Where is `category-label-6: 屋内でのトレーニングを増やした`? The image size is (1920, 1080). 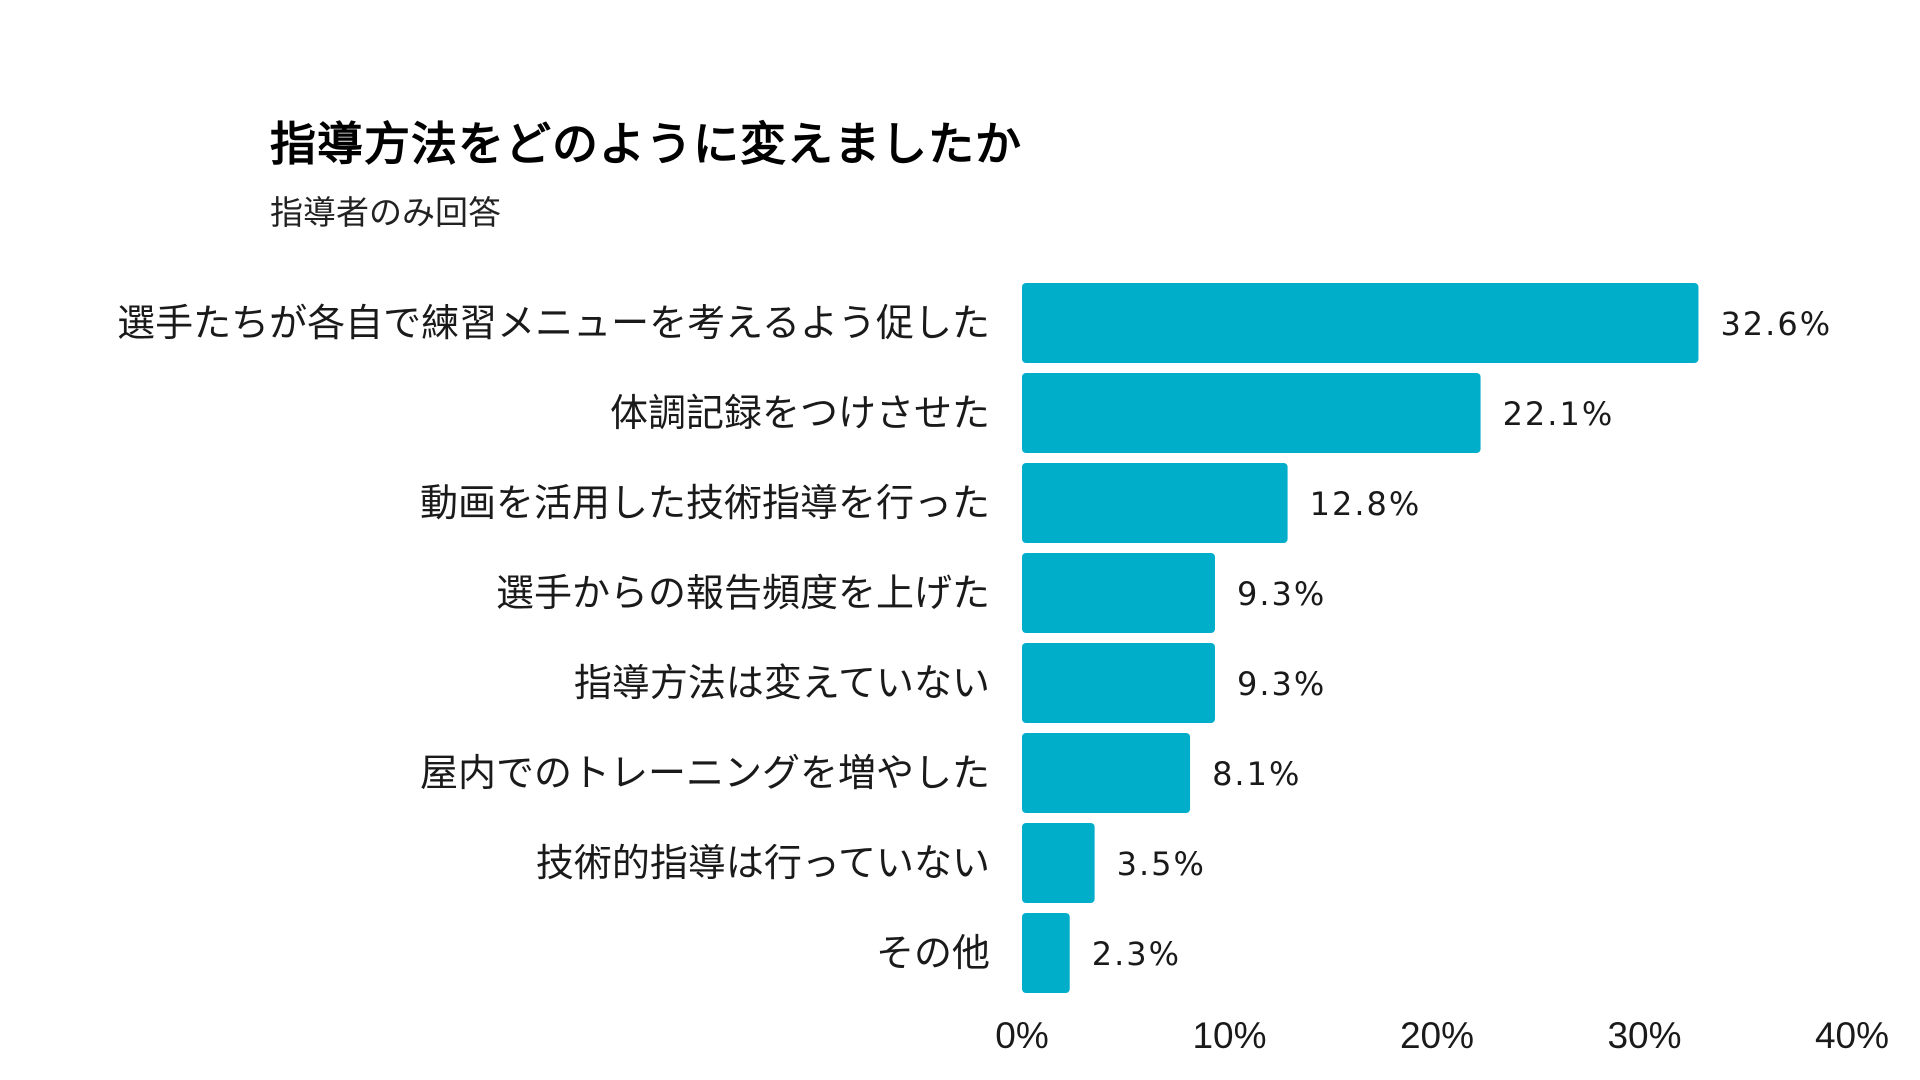
category-label-6: 屋内でのトレーニングを増やした is located at coordinates (705, 773).